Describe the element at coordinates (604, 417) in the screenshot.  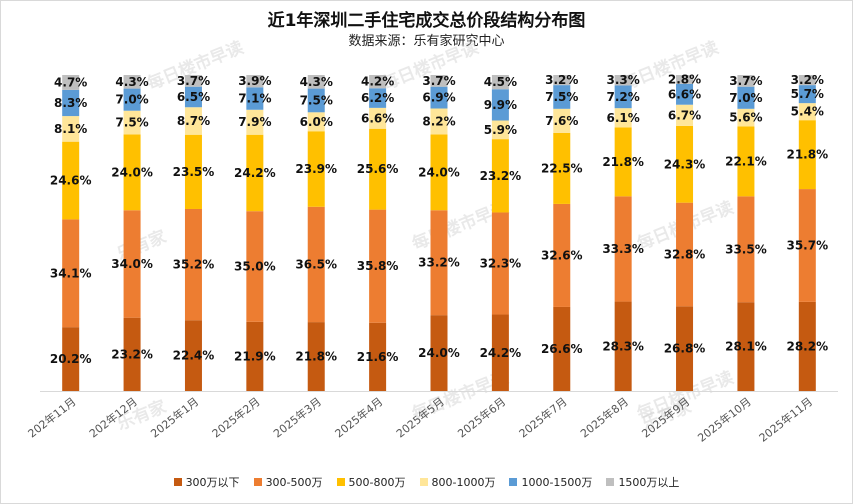
I see `x-tick-label: 2025年8月` at that location.